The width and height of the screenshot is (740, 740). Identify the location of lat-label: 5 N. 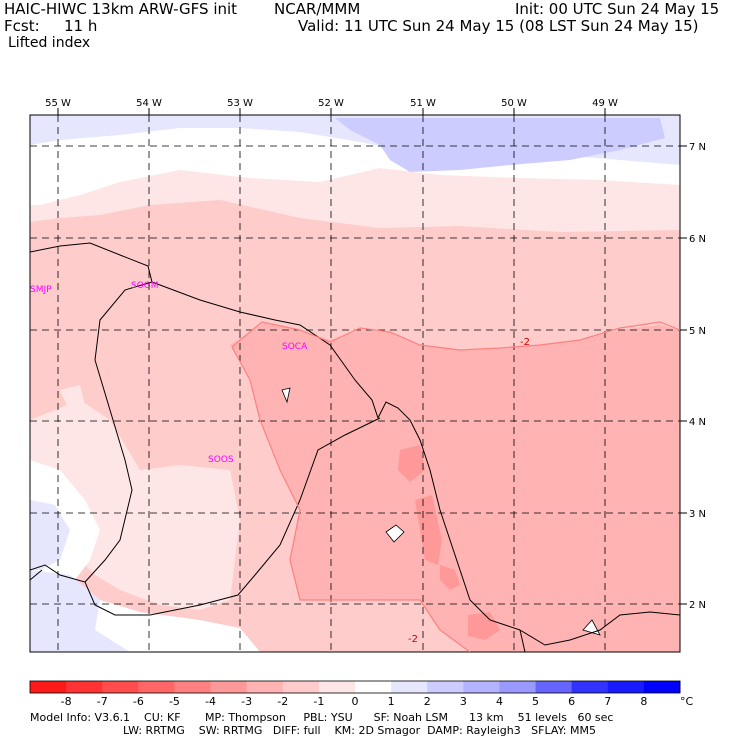
(697, 331).